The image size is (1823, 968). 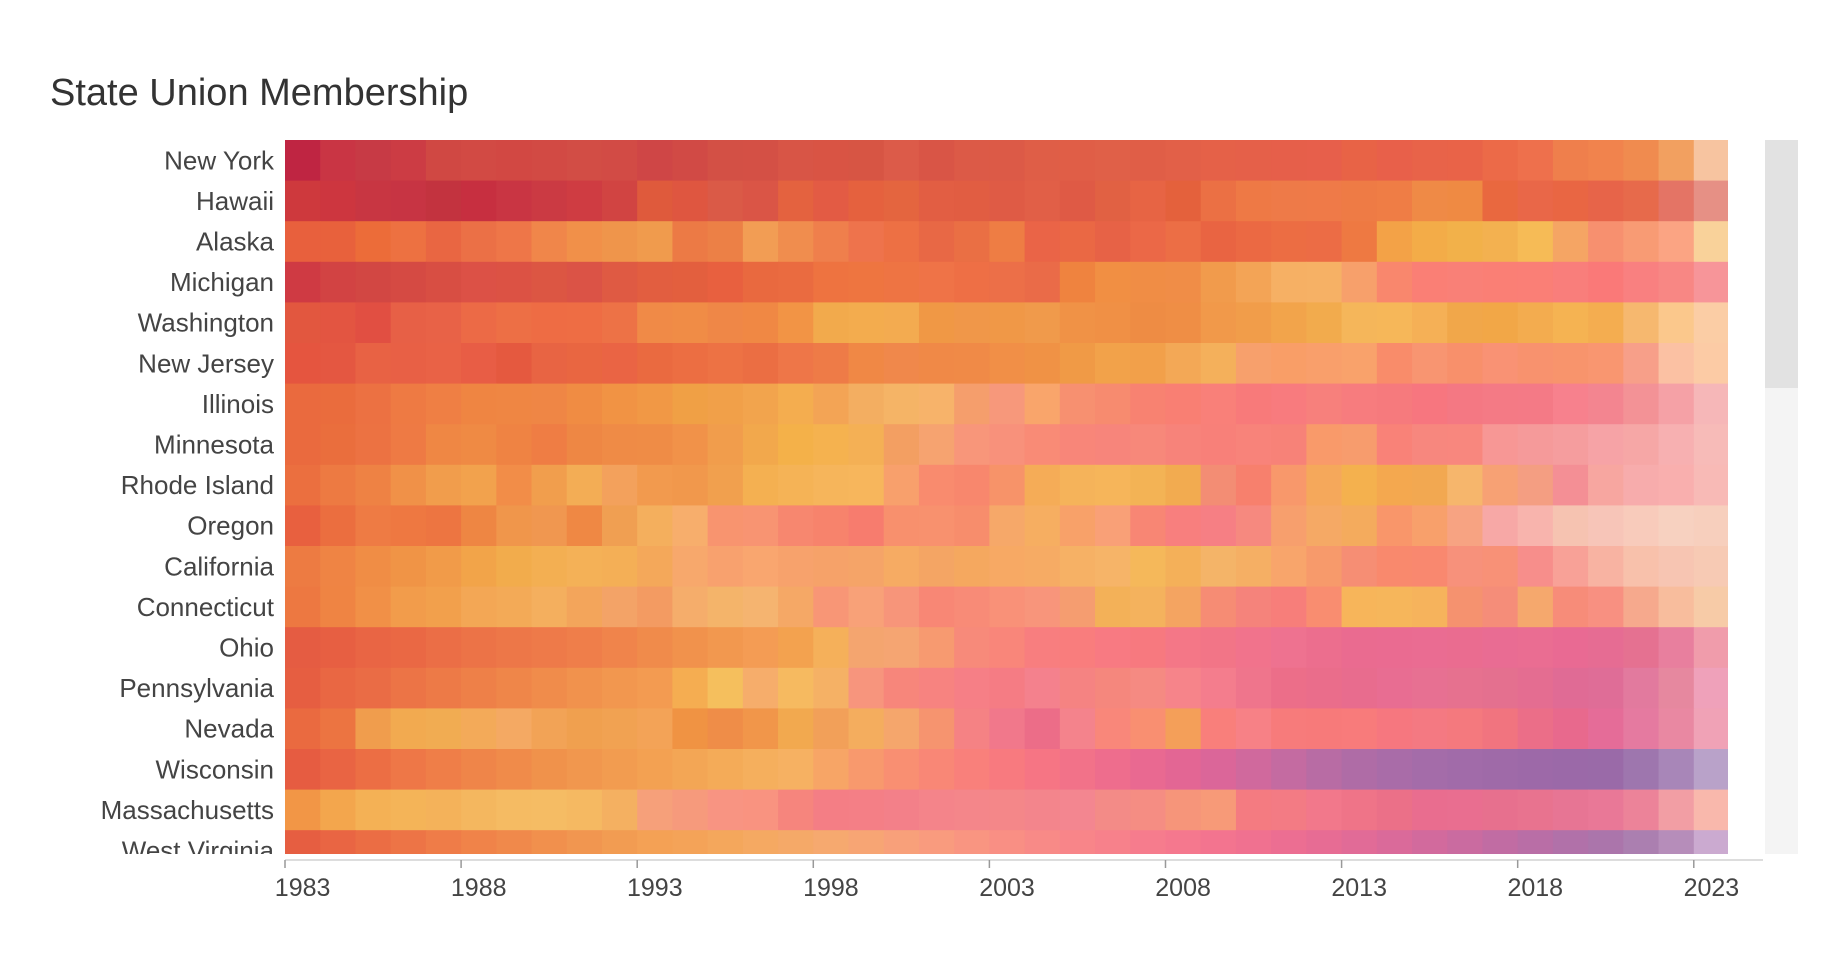 What do you see at coordinates (1781, 264) in the screenshot?
I see `scrollbar-thumb` at bounding box center [1781, 264].